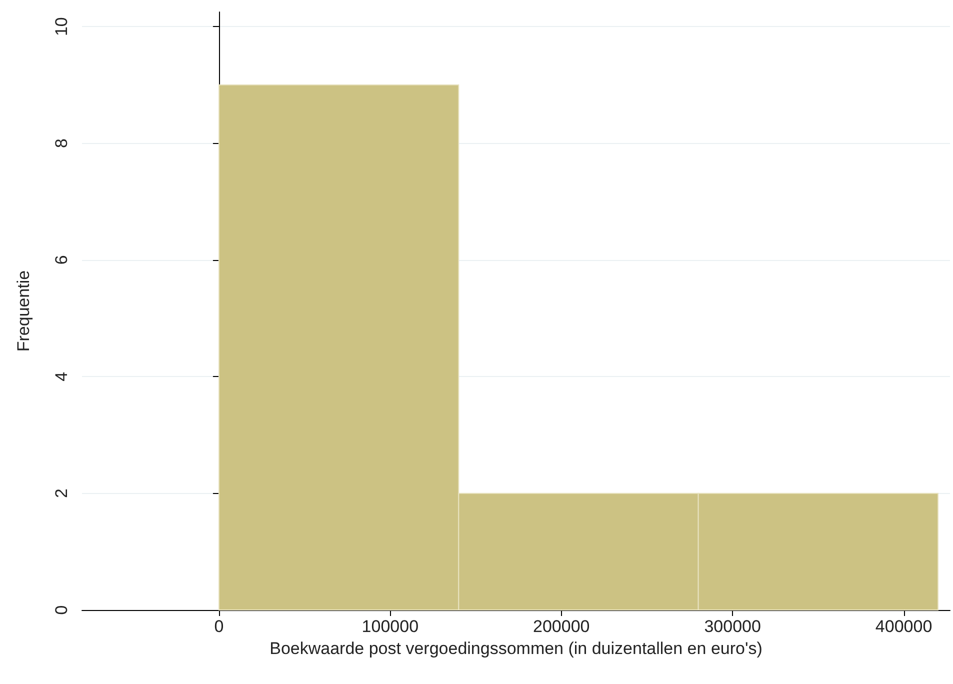 The width and height of the screenshot is (953, 684). Describe the element at coordinates (23, 311) in the screenshot. I see `y-axis-title: Frequentie` at that location.